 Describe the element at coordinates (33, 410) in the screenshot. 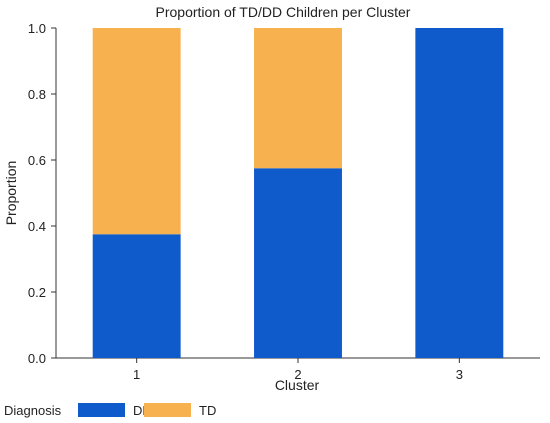

I see `legend-title: Diagnosis` at that location.